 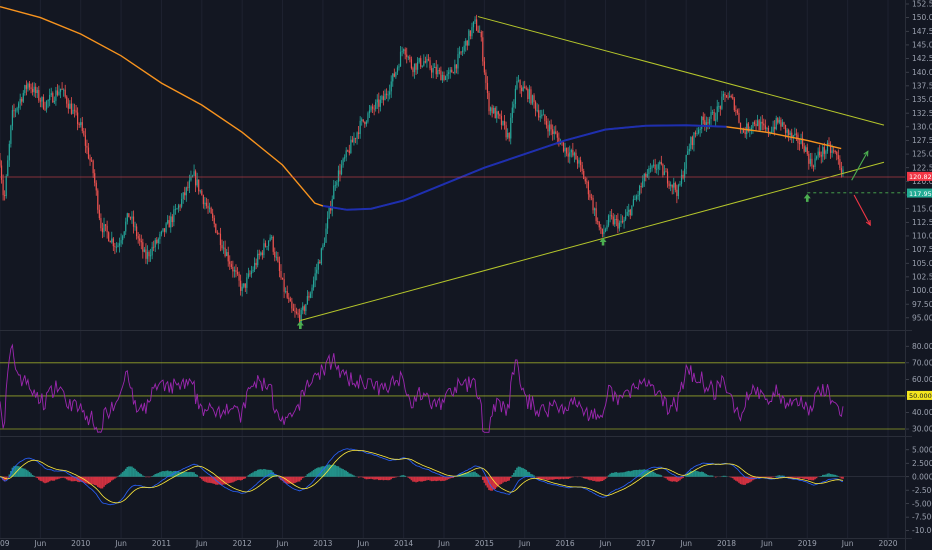 What do you see at coordinates (422, 477) in the screenshot?
I see `macd-line` at bounding box center [422, 477].